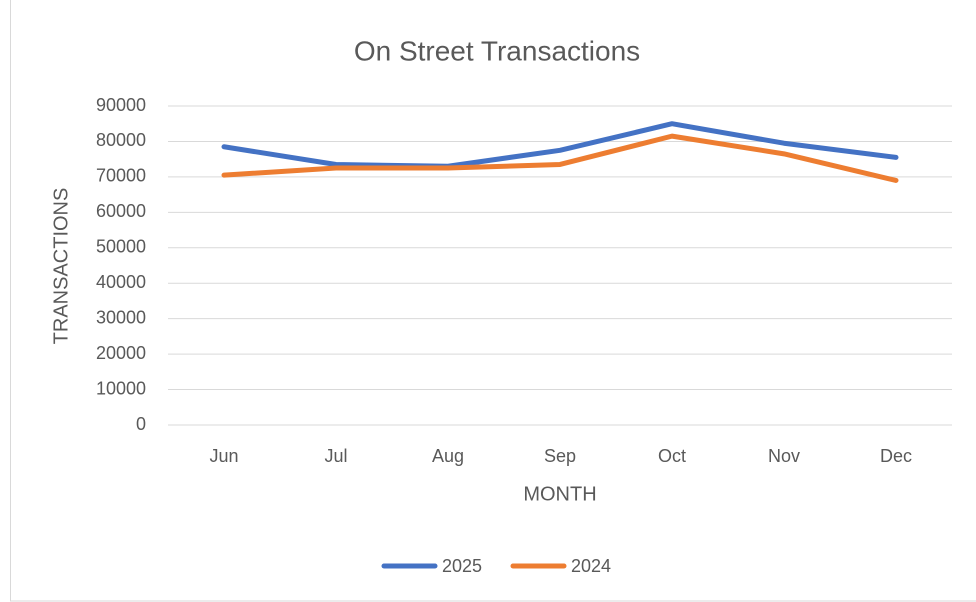 The image size is (976, 602). What do you see at coordinates (462, 566) in the screenshot?
I see `legend-label: 2025` at bounding box center [462, 566].